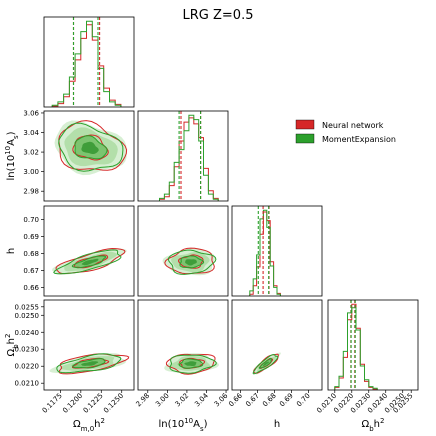 The height and width of the screenshot is (436, 436). What do you see at coordinates (305, 124) in the screenshot?
I see `legend-swatch-neural-network` at bounding box center [305, 124].